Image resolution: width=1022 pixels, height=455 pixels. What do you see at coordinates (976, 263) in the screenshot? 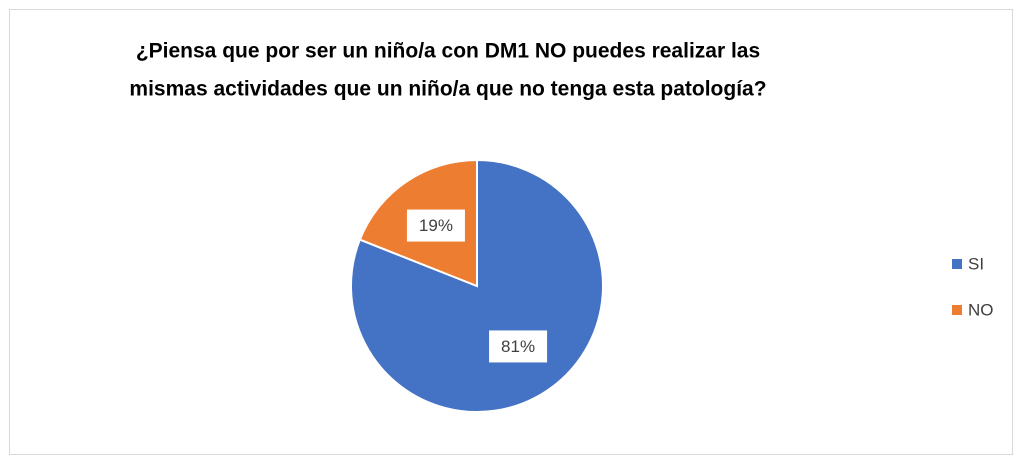
I see `legend-label: SI` at bounding box center [976, 263].